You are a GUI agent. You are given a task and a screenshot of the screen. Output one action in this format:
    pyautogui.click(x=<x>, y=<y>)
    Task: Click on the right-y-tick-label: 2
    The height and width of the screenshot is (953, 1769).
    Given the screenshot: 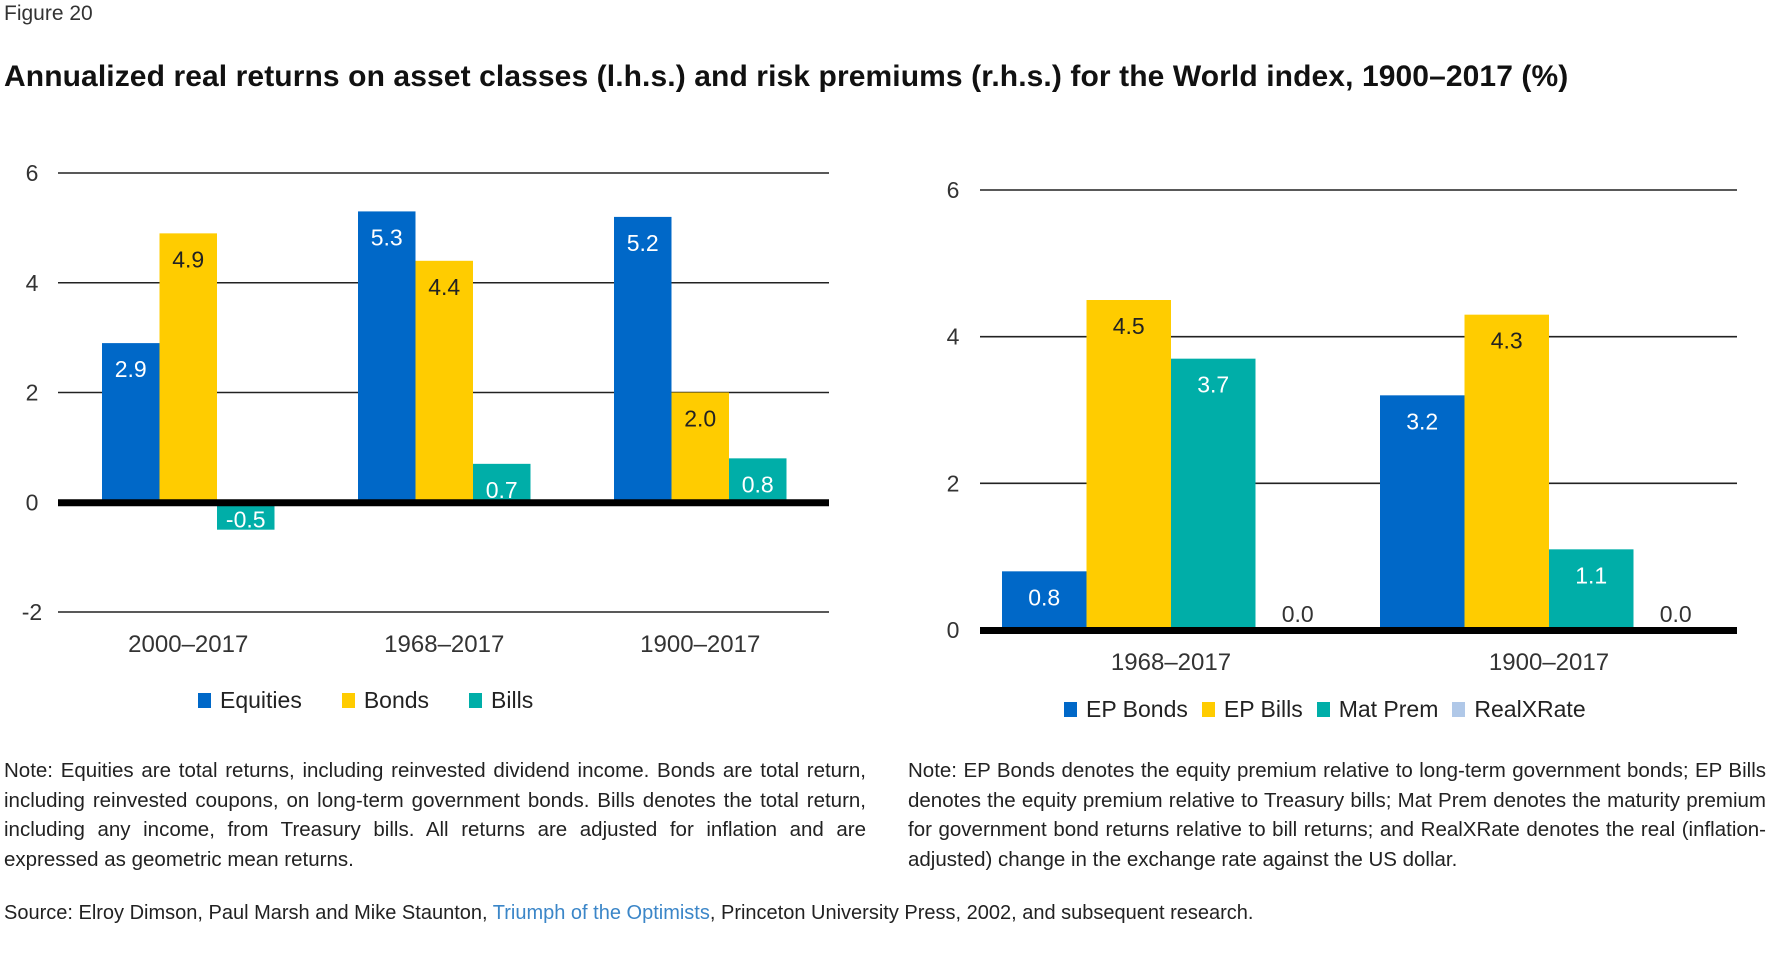 What is the action you would take?
    pyautogui.click(x=953, y=483)
    